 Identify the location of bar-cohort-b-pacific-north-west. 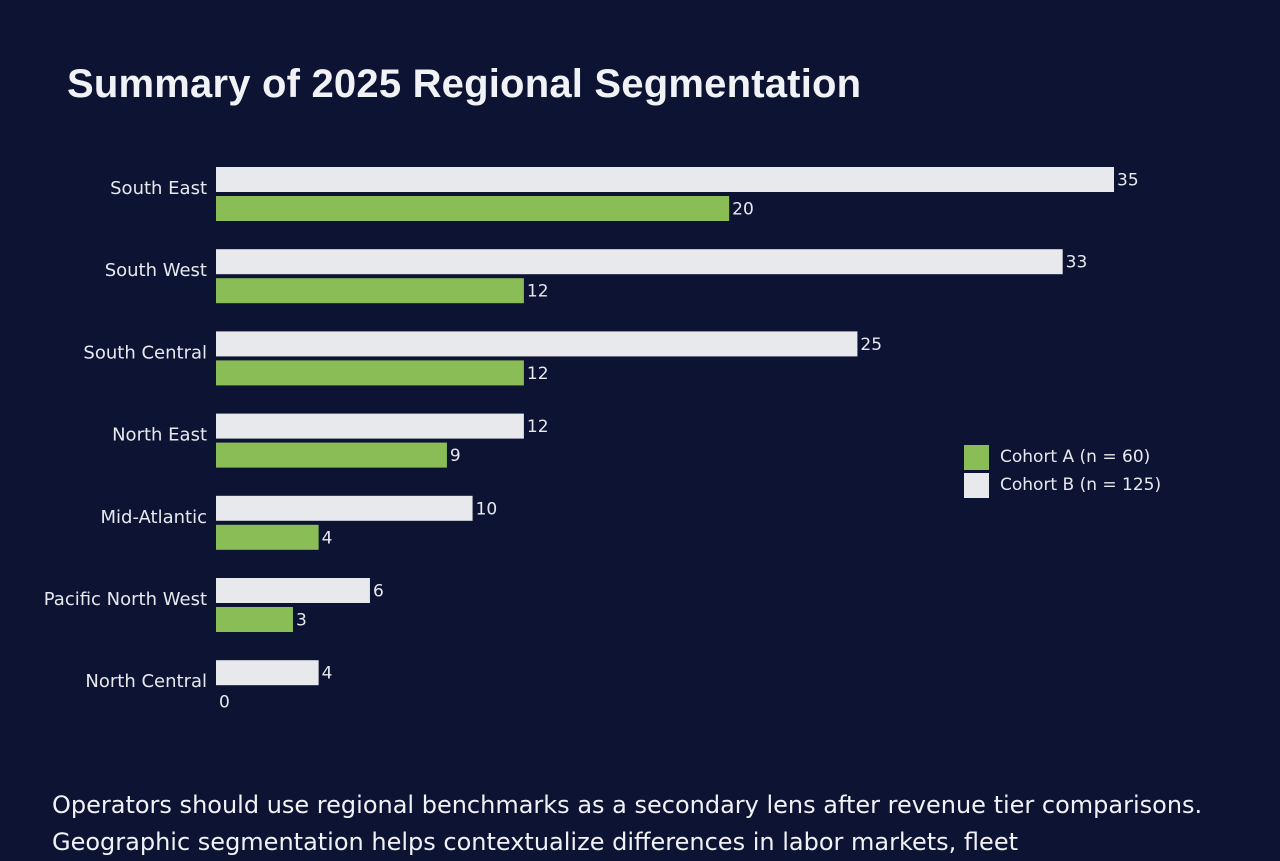
(293, 590).